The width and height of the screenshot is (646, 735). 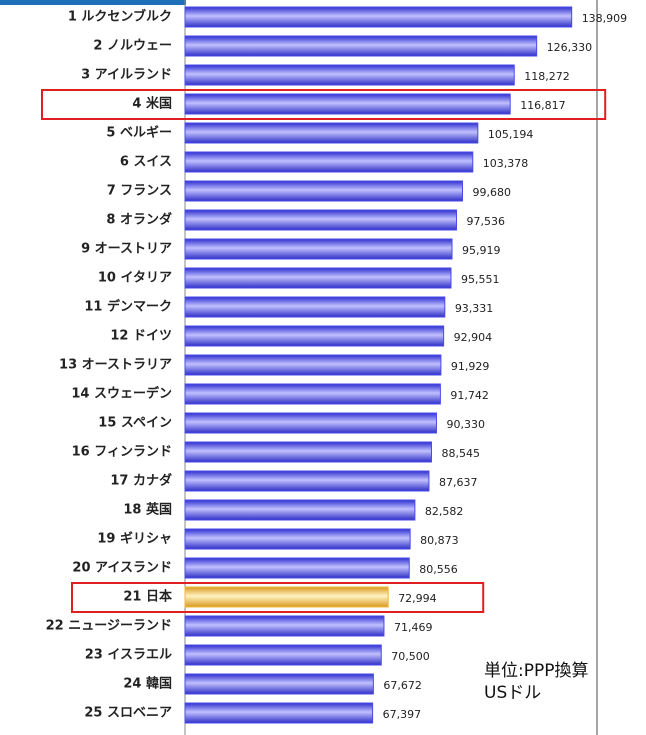 What do you see at coordinates (543, 105) in the screenshot?
I see `value-label: 116,817` at bounding box center [543, 105].